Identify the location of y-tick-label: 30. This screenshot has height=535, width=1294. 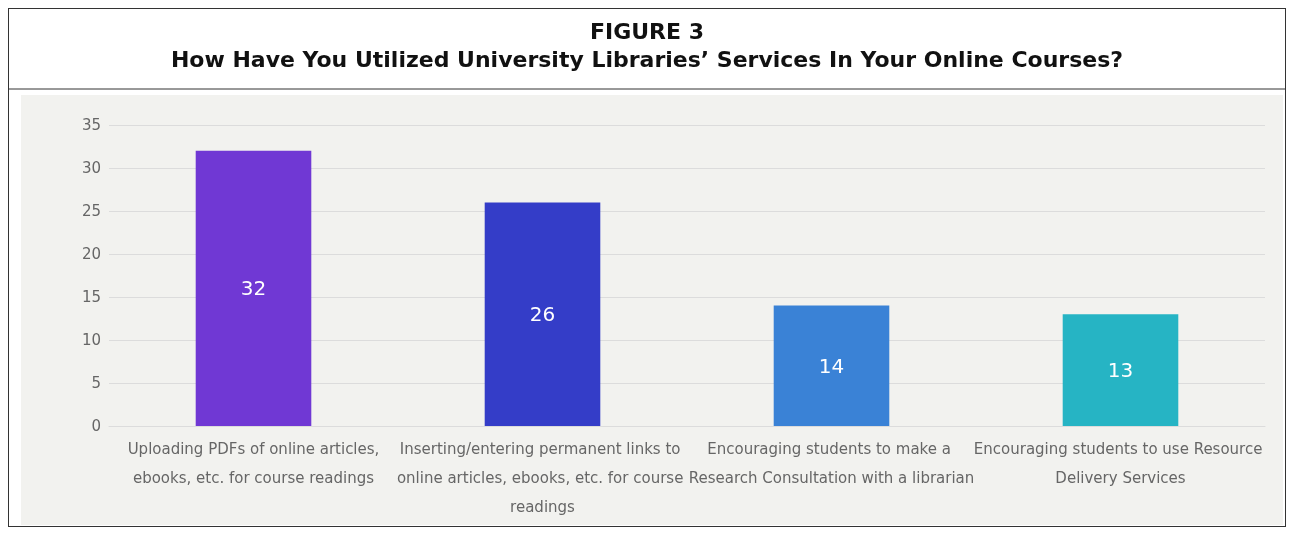
(91, 168).